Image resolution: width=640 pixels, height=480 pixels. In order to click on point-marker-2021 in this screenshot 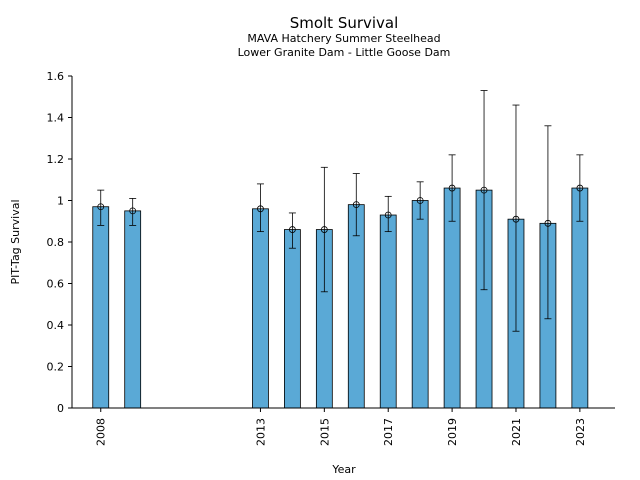, I will do `click(516, 219)`.